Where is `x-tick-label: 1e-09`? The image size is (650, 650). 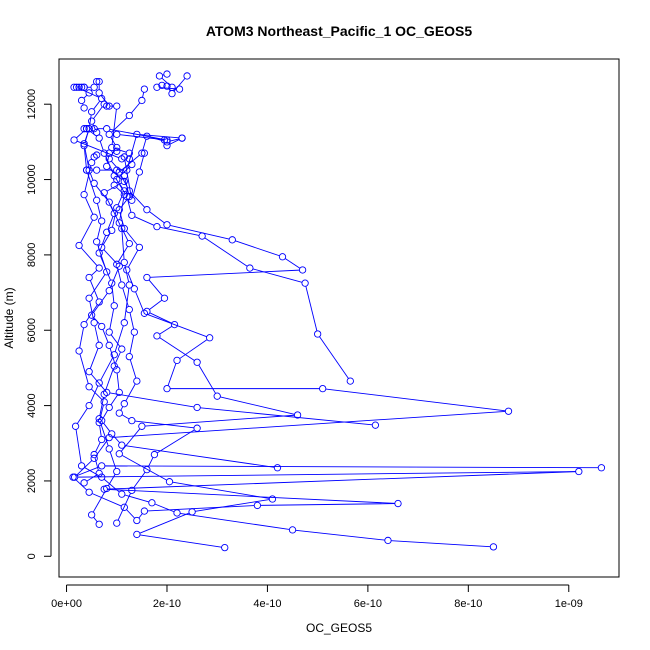
x-tick-label: 1e-09 is located at coordinates (569, 604).